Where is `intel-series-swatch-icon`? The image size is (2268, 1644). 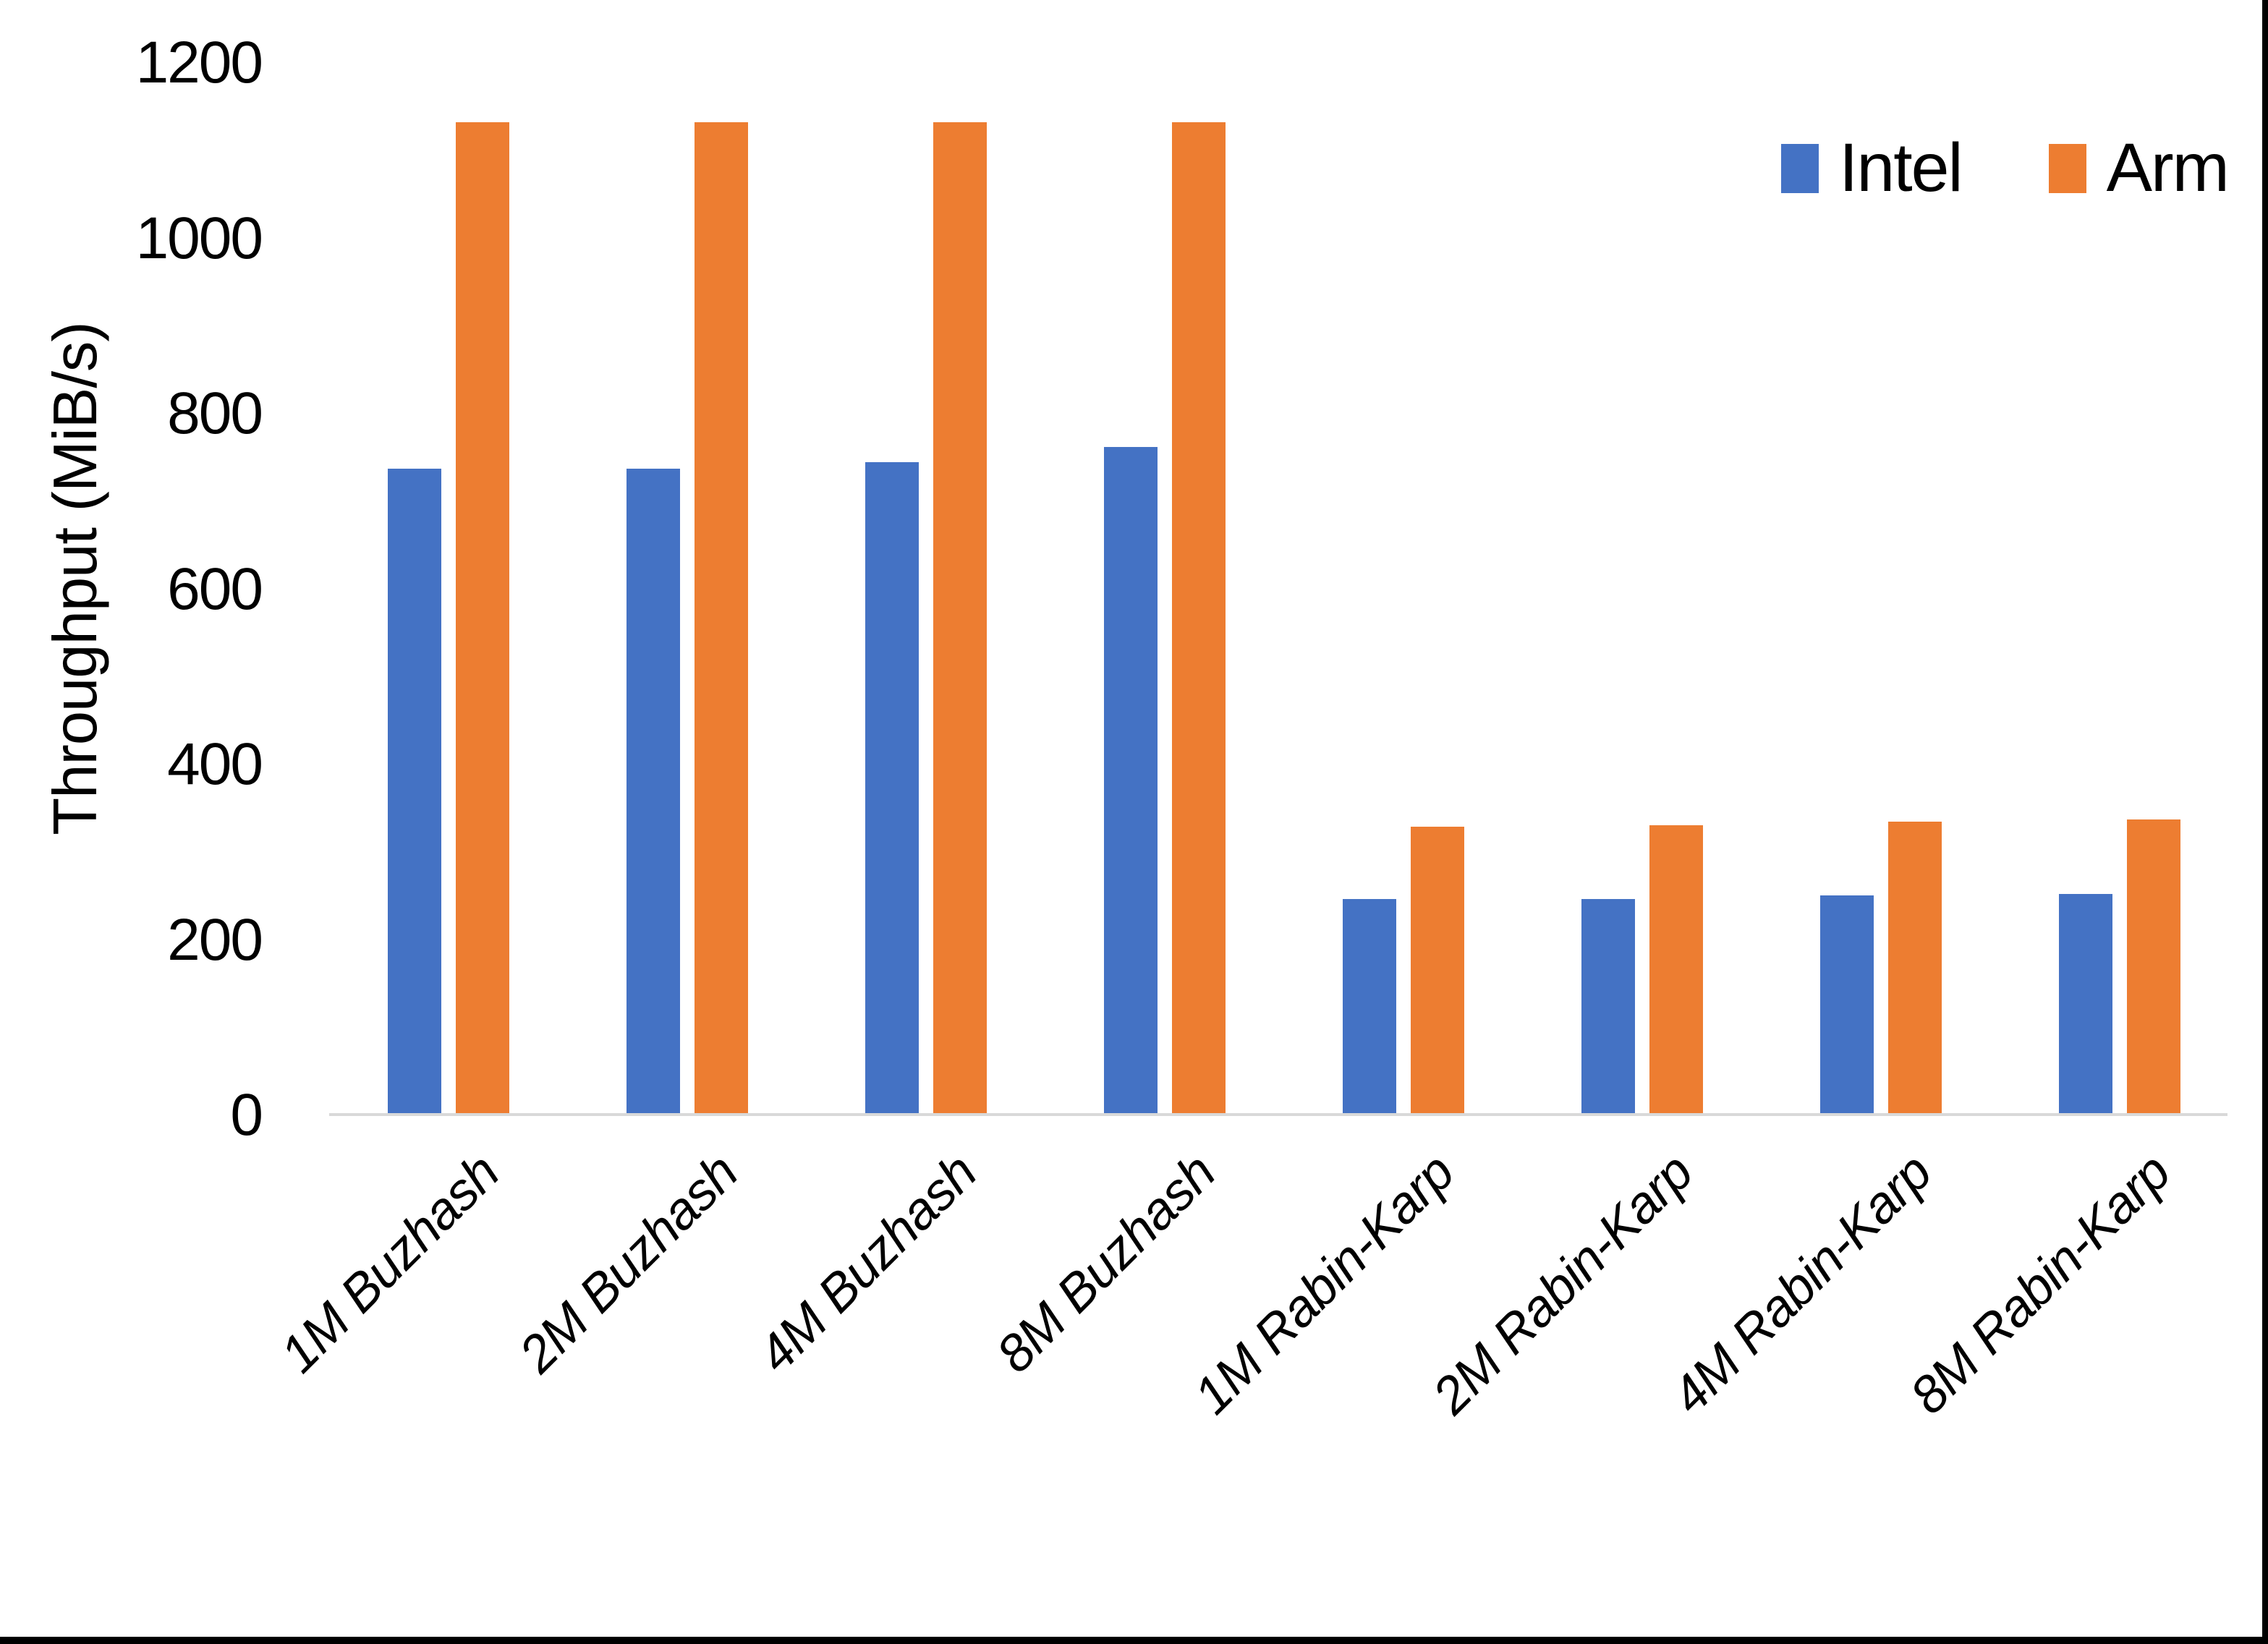 intel-series-swatch-icon is located at coordinates (1800, 168).